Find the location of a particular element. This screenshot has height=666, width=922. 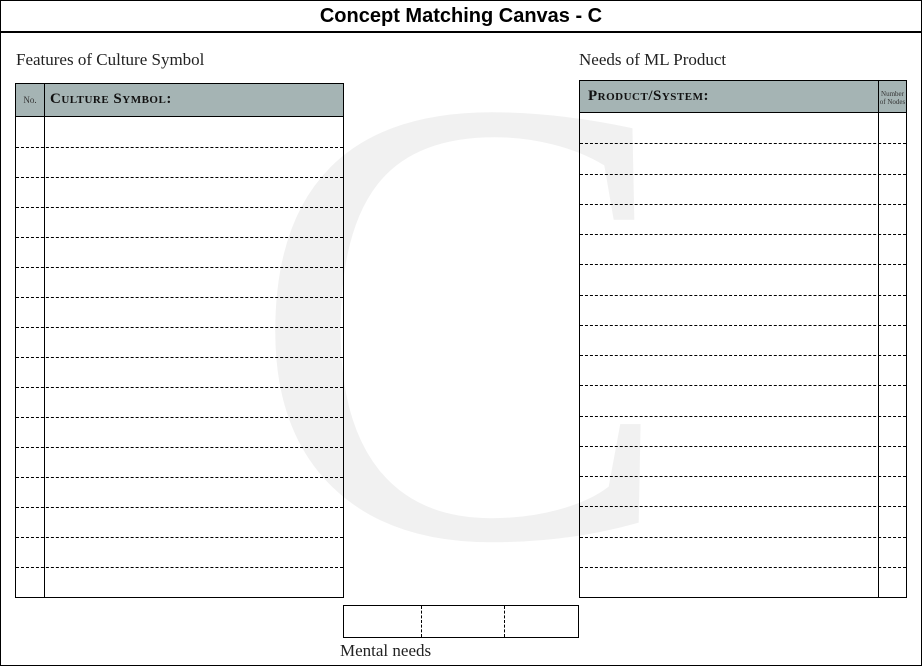

no-column-divider is located at coordinates (44, 340).